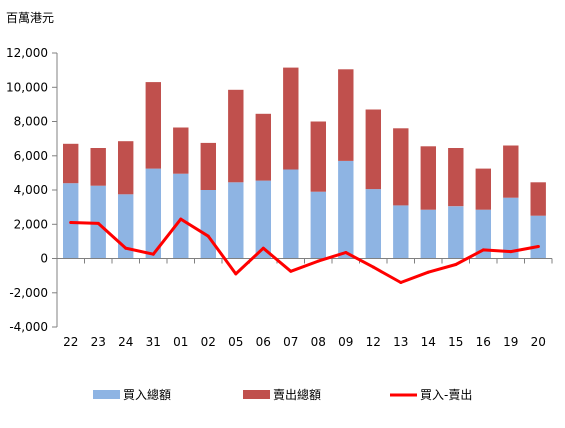 The image size is (565, 428). Describe the element at coordinates (256, 394) in the screenshot. I see `legend-swatch-sell` at that location.